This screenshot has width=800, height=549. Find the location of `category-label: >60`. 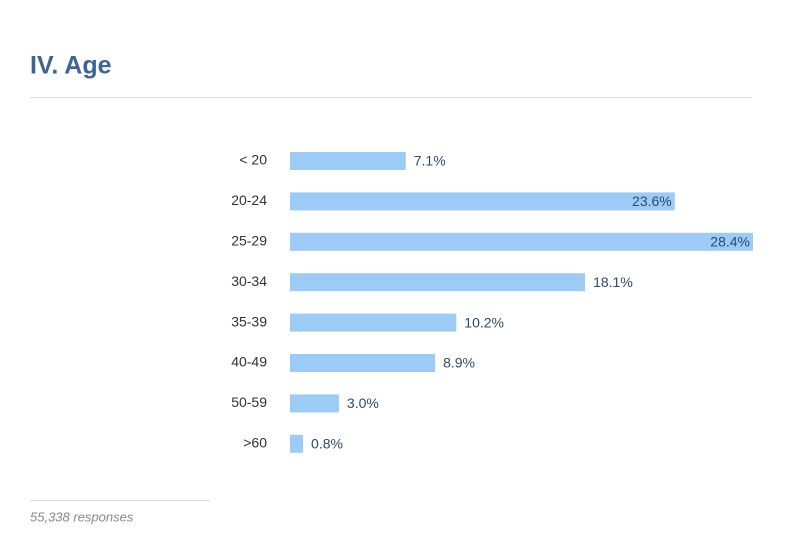

category-label: >60 is located at coordinates (255, 443).